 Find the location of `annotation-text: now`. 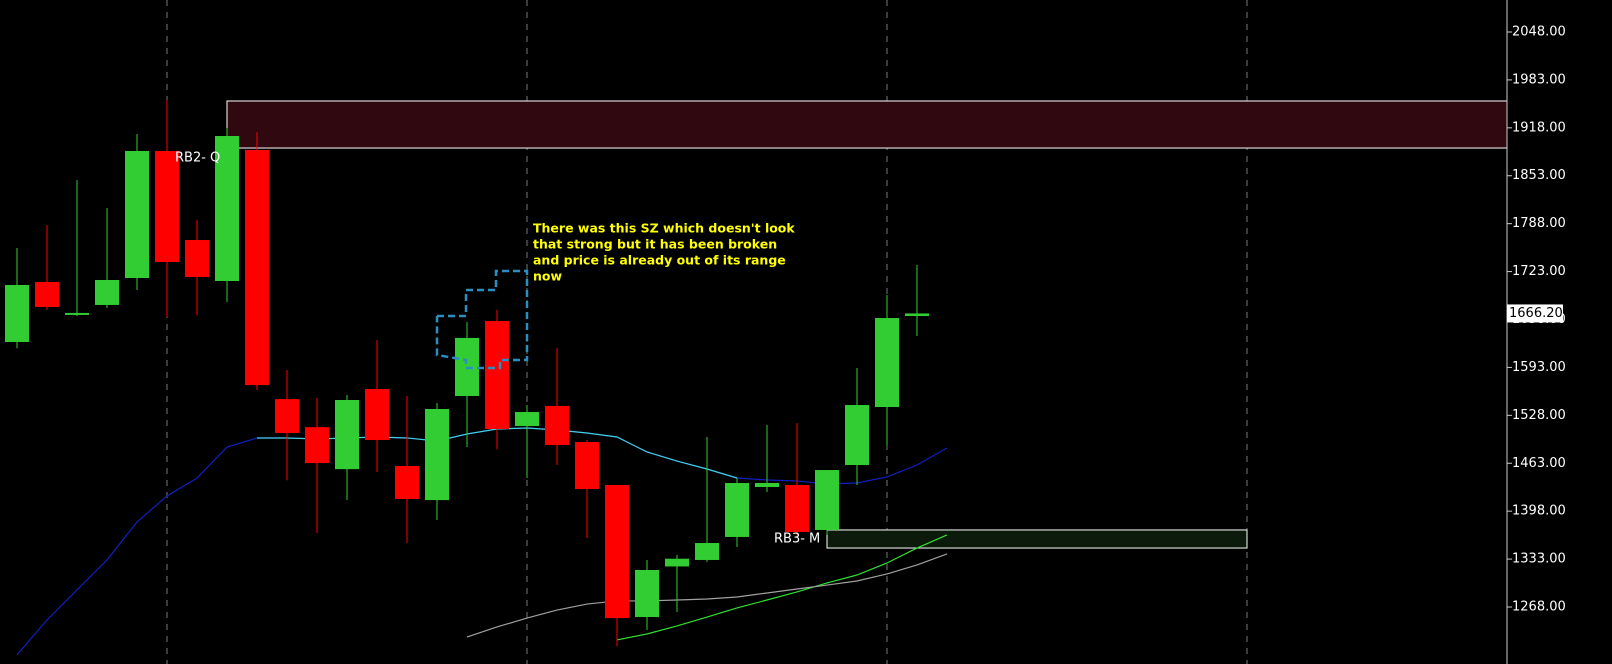

annotation-text: now is located at coordinates (547, 276).